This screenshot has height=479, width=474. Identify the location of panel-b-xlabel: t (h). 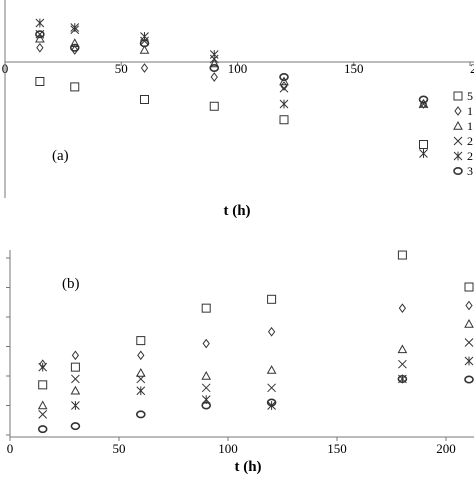
(247, 466).